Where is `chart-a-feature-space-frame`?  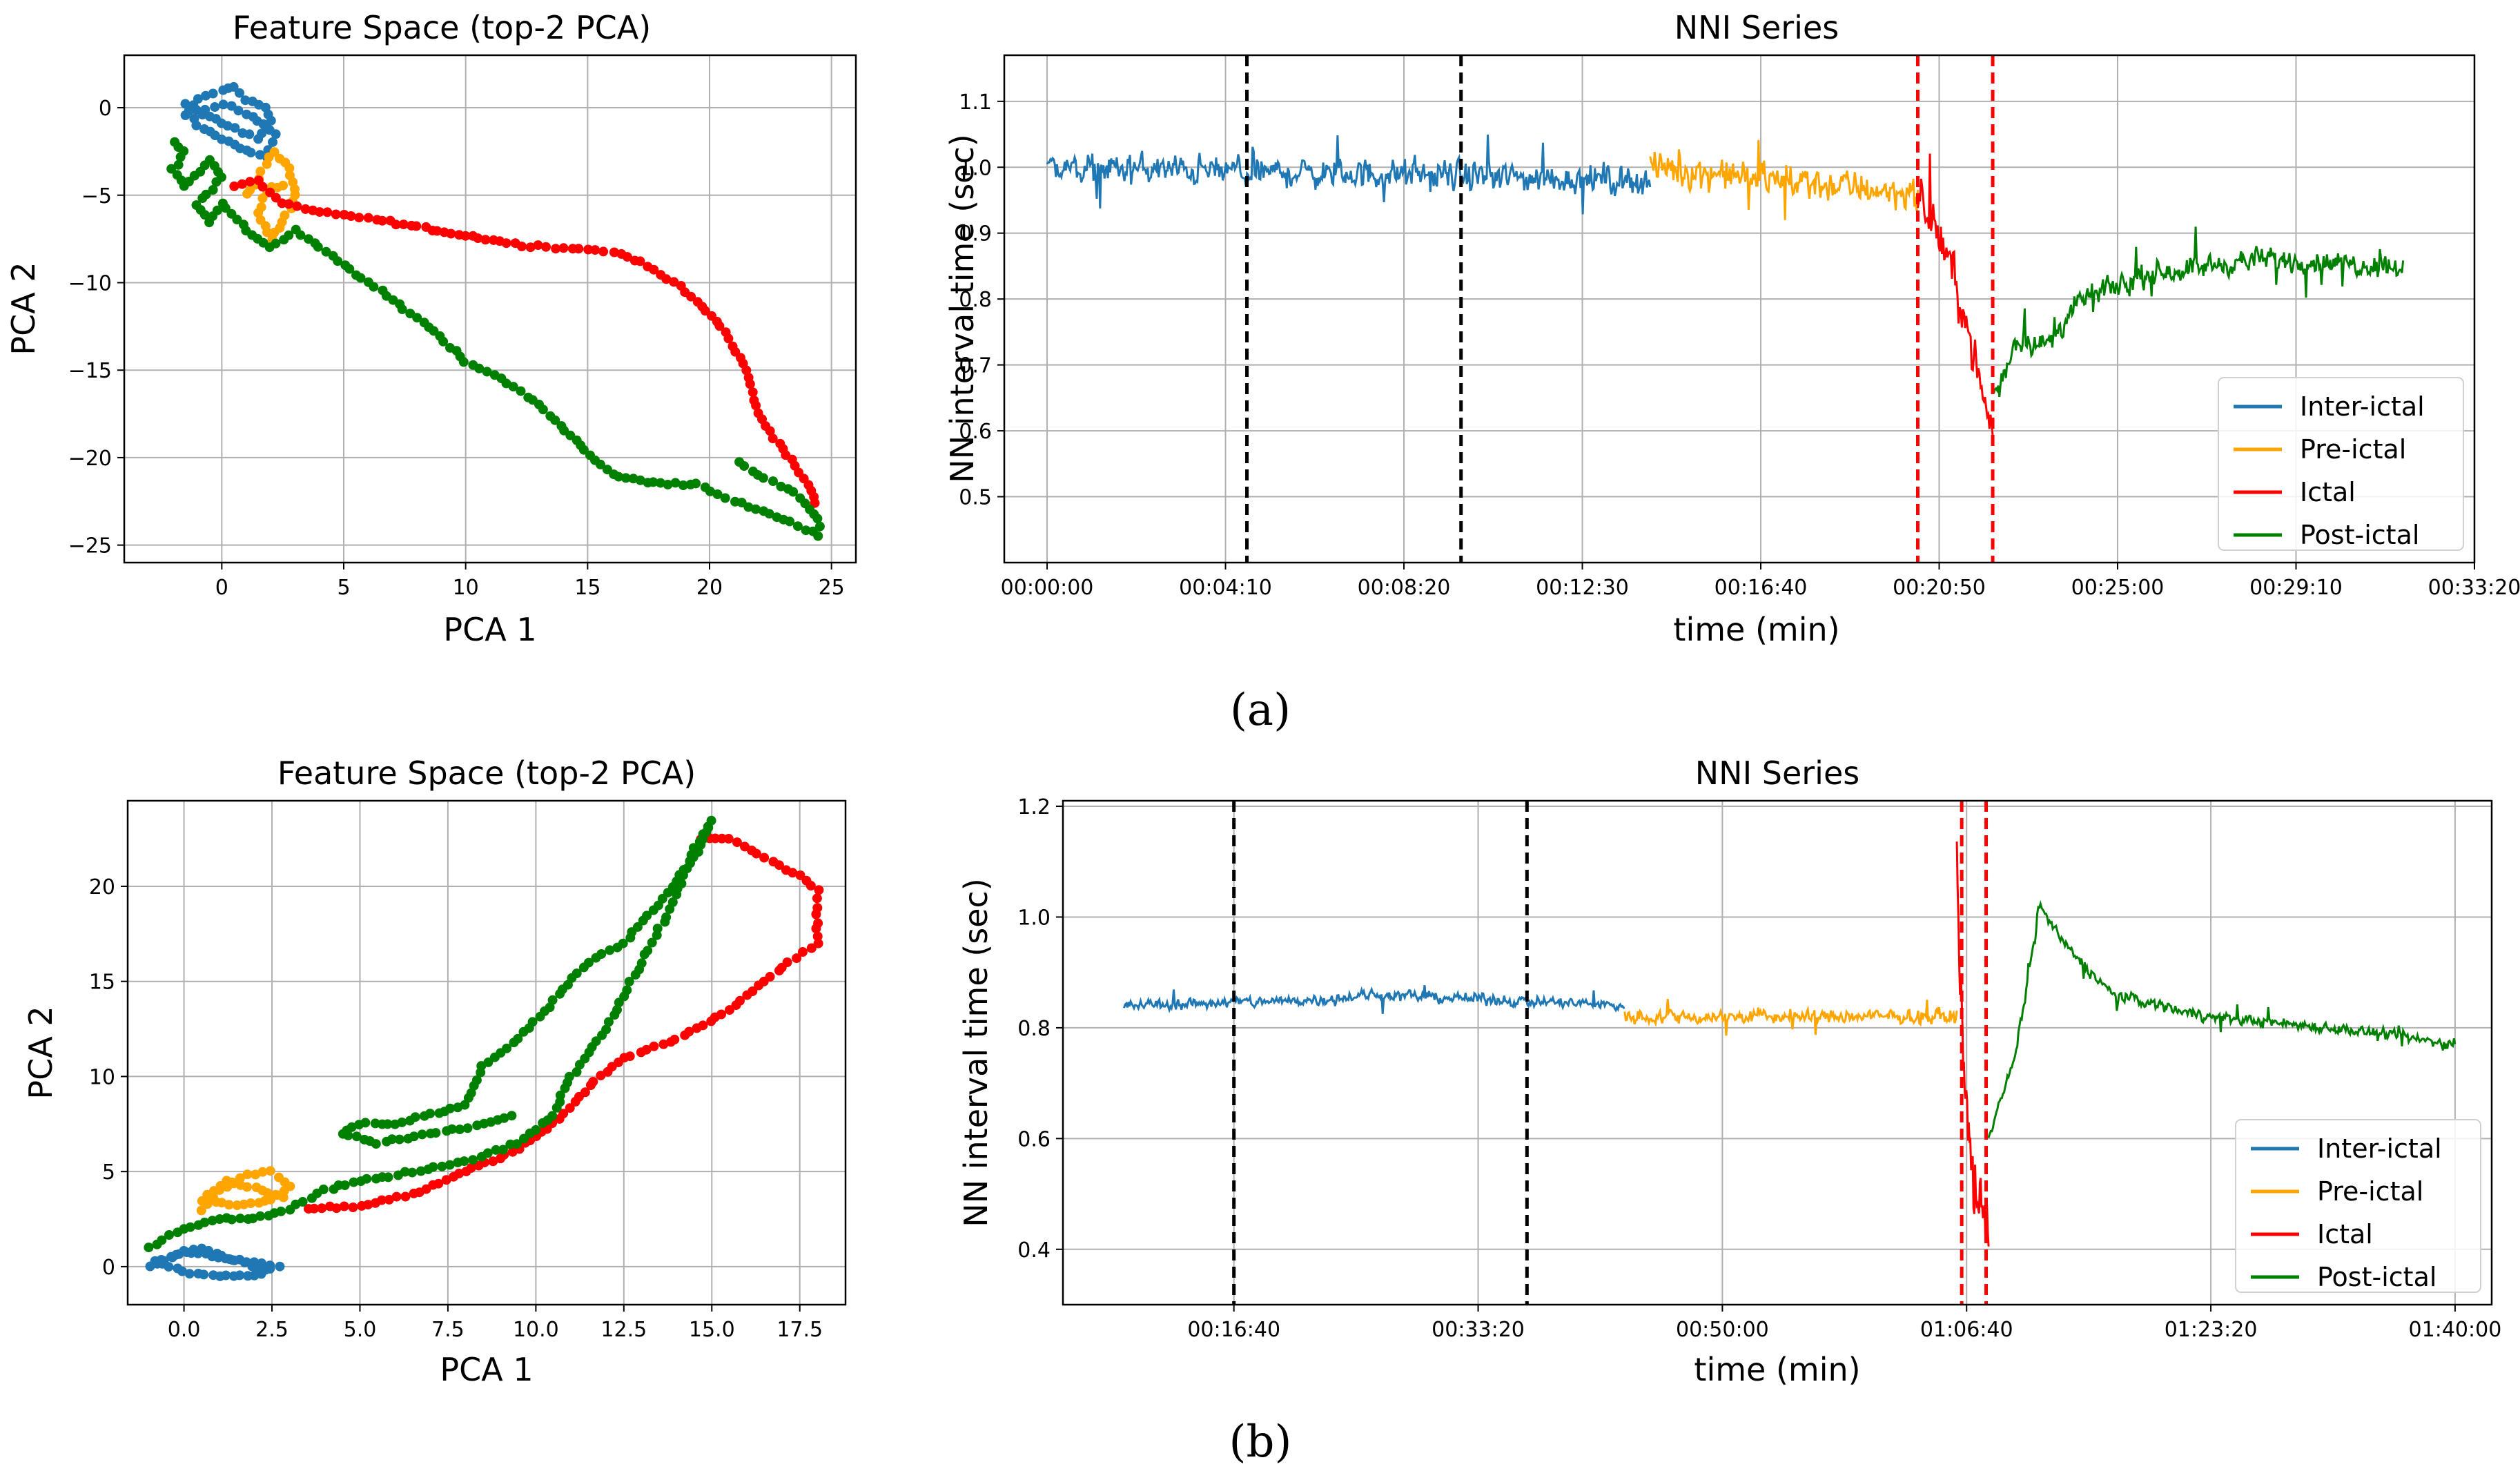 chart-a-feature-space-frame is located at coordinates (490, 309).